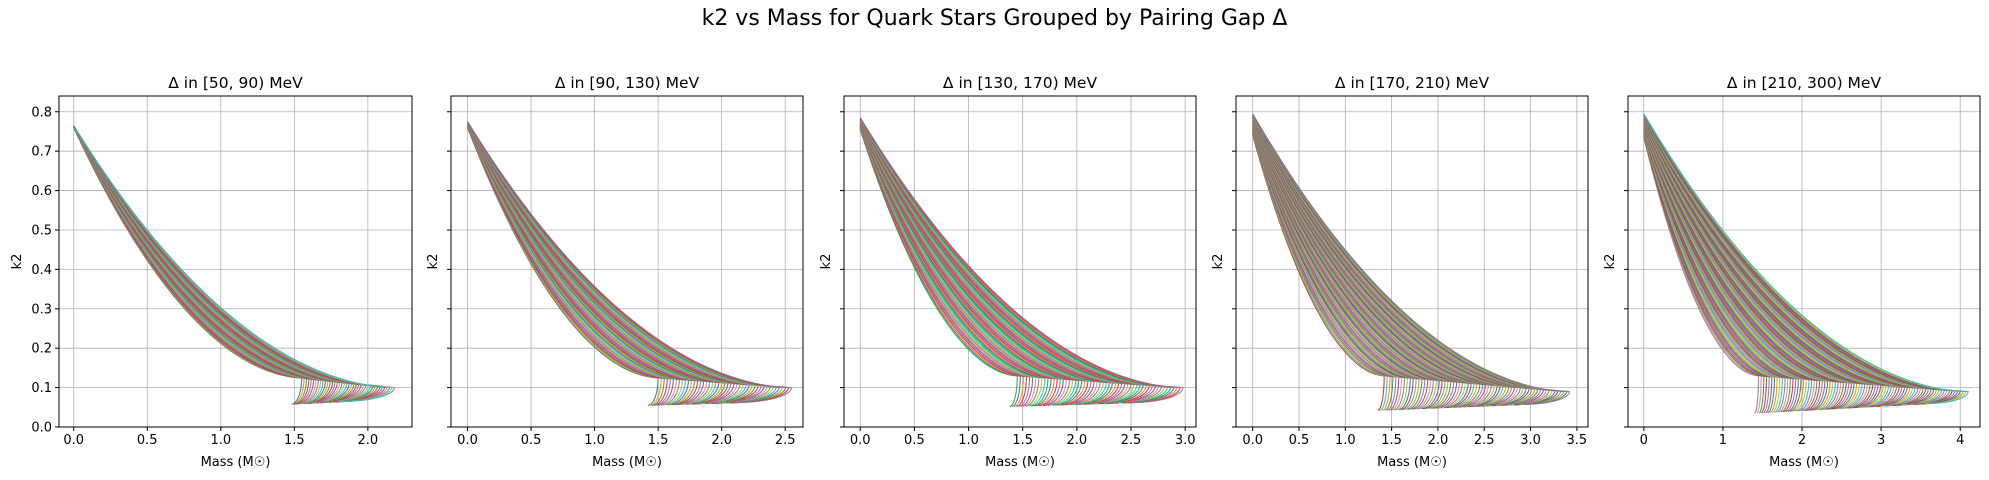 The image size is (1989, 480). I want to click on subplot-title: Δ in [90, 130) MeV, so click(627, 83).